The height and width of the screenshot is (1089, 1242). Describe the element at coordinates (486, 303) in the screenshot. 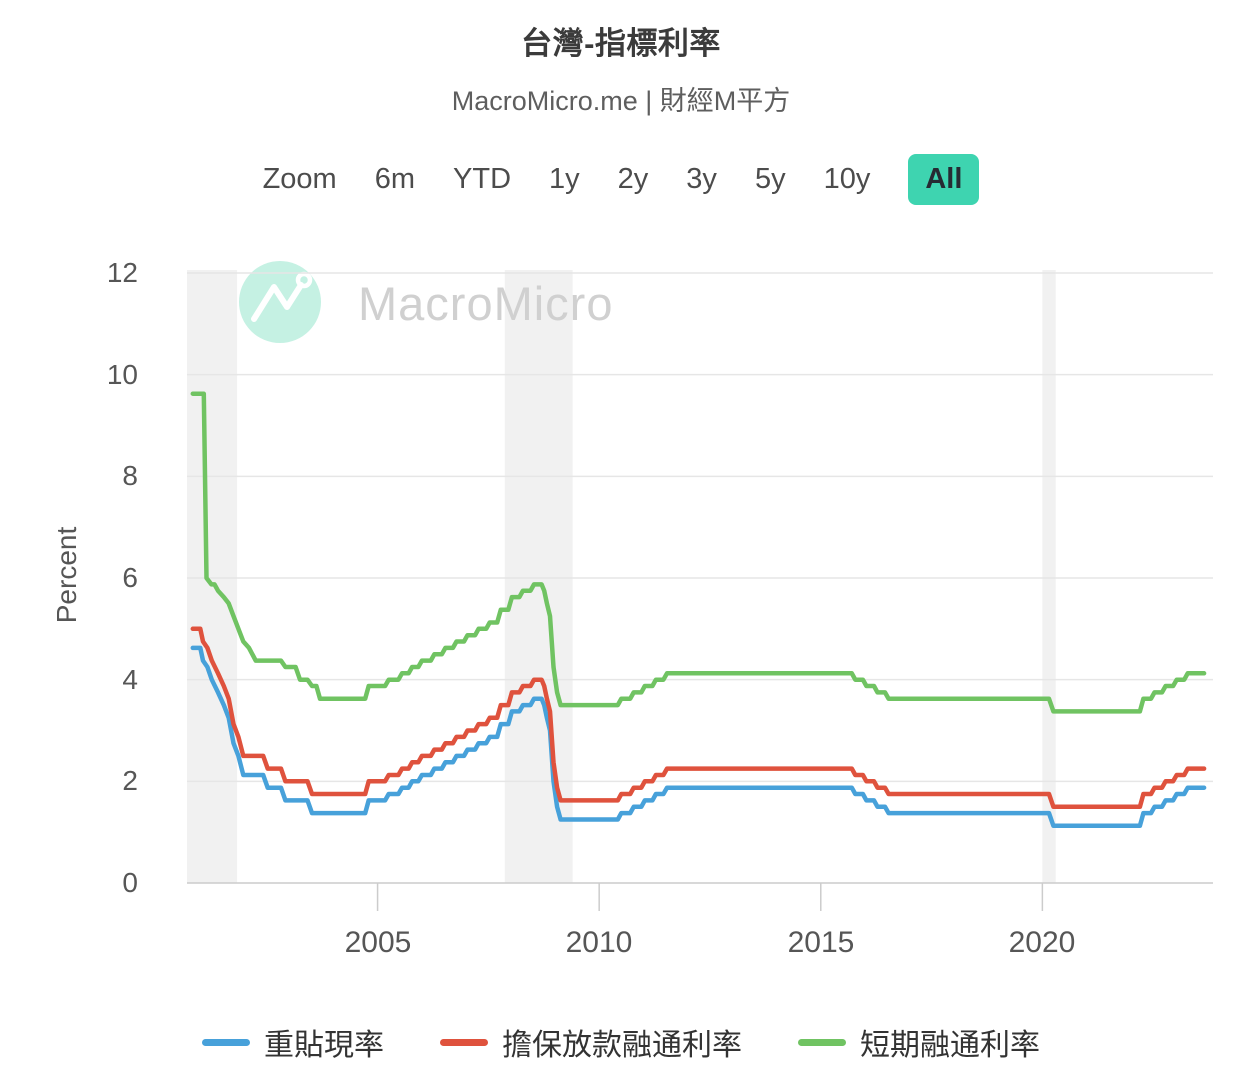

I see `watermark-text: MacroMicro` at that location.